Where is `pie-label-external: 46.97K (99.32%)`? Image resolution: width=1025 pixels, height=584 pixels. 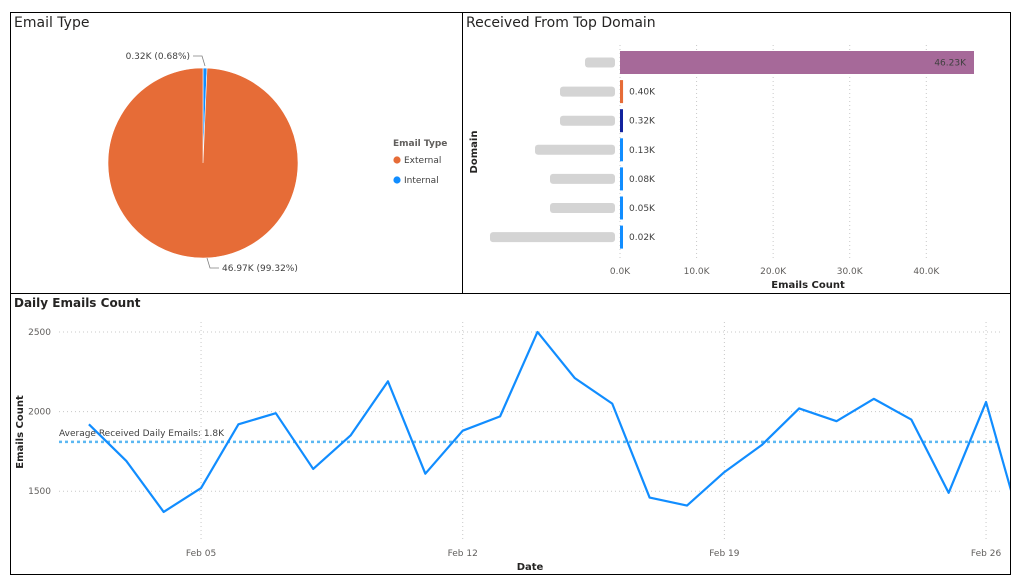
pie-label-external: 46.97K (99.32%) is located at coordinates (260, 269).